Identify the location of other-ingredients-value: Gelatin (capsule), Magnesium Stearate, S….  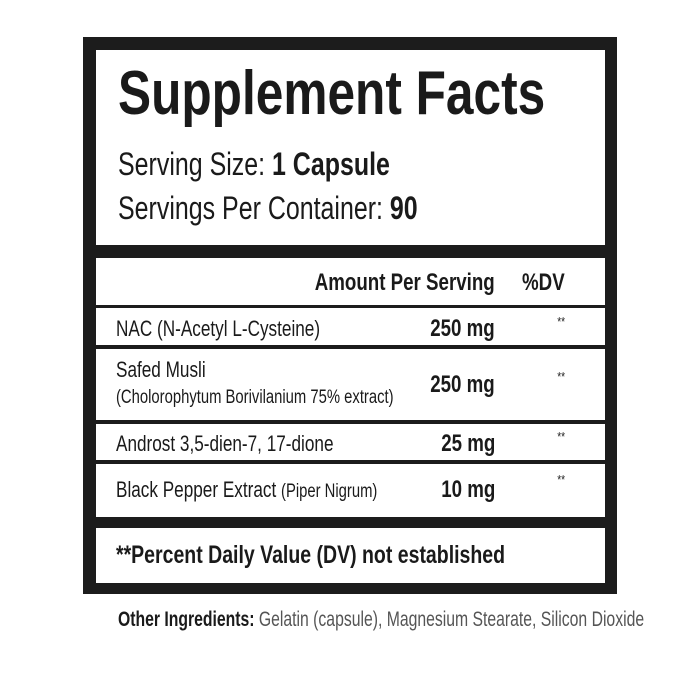
(451, 619).